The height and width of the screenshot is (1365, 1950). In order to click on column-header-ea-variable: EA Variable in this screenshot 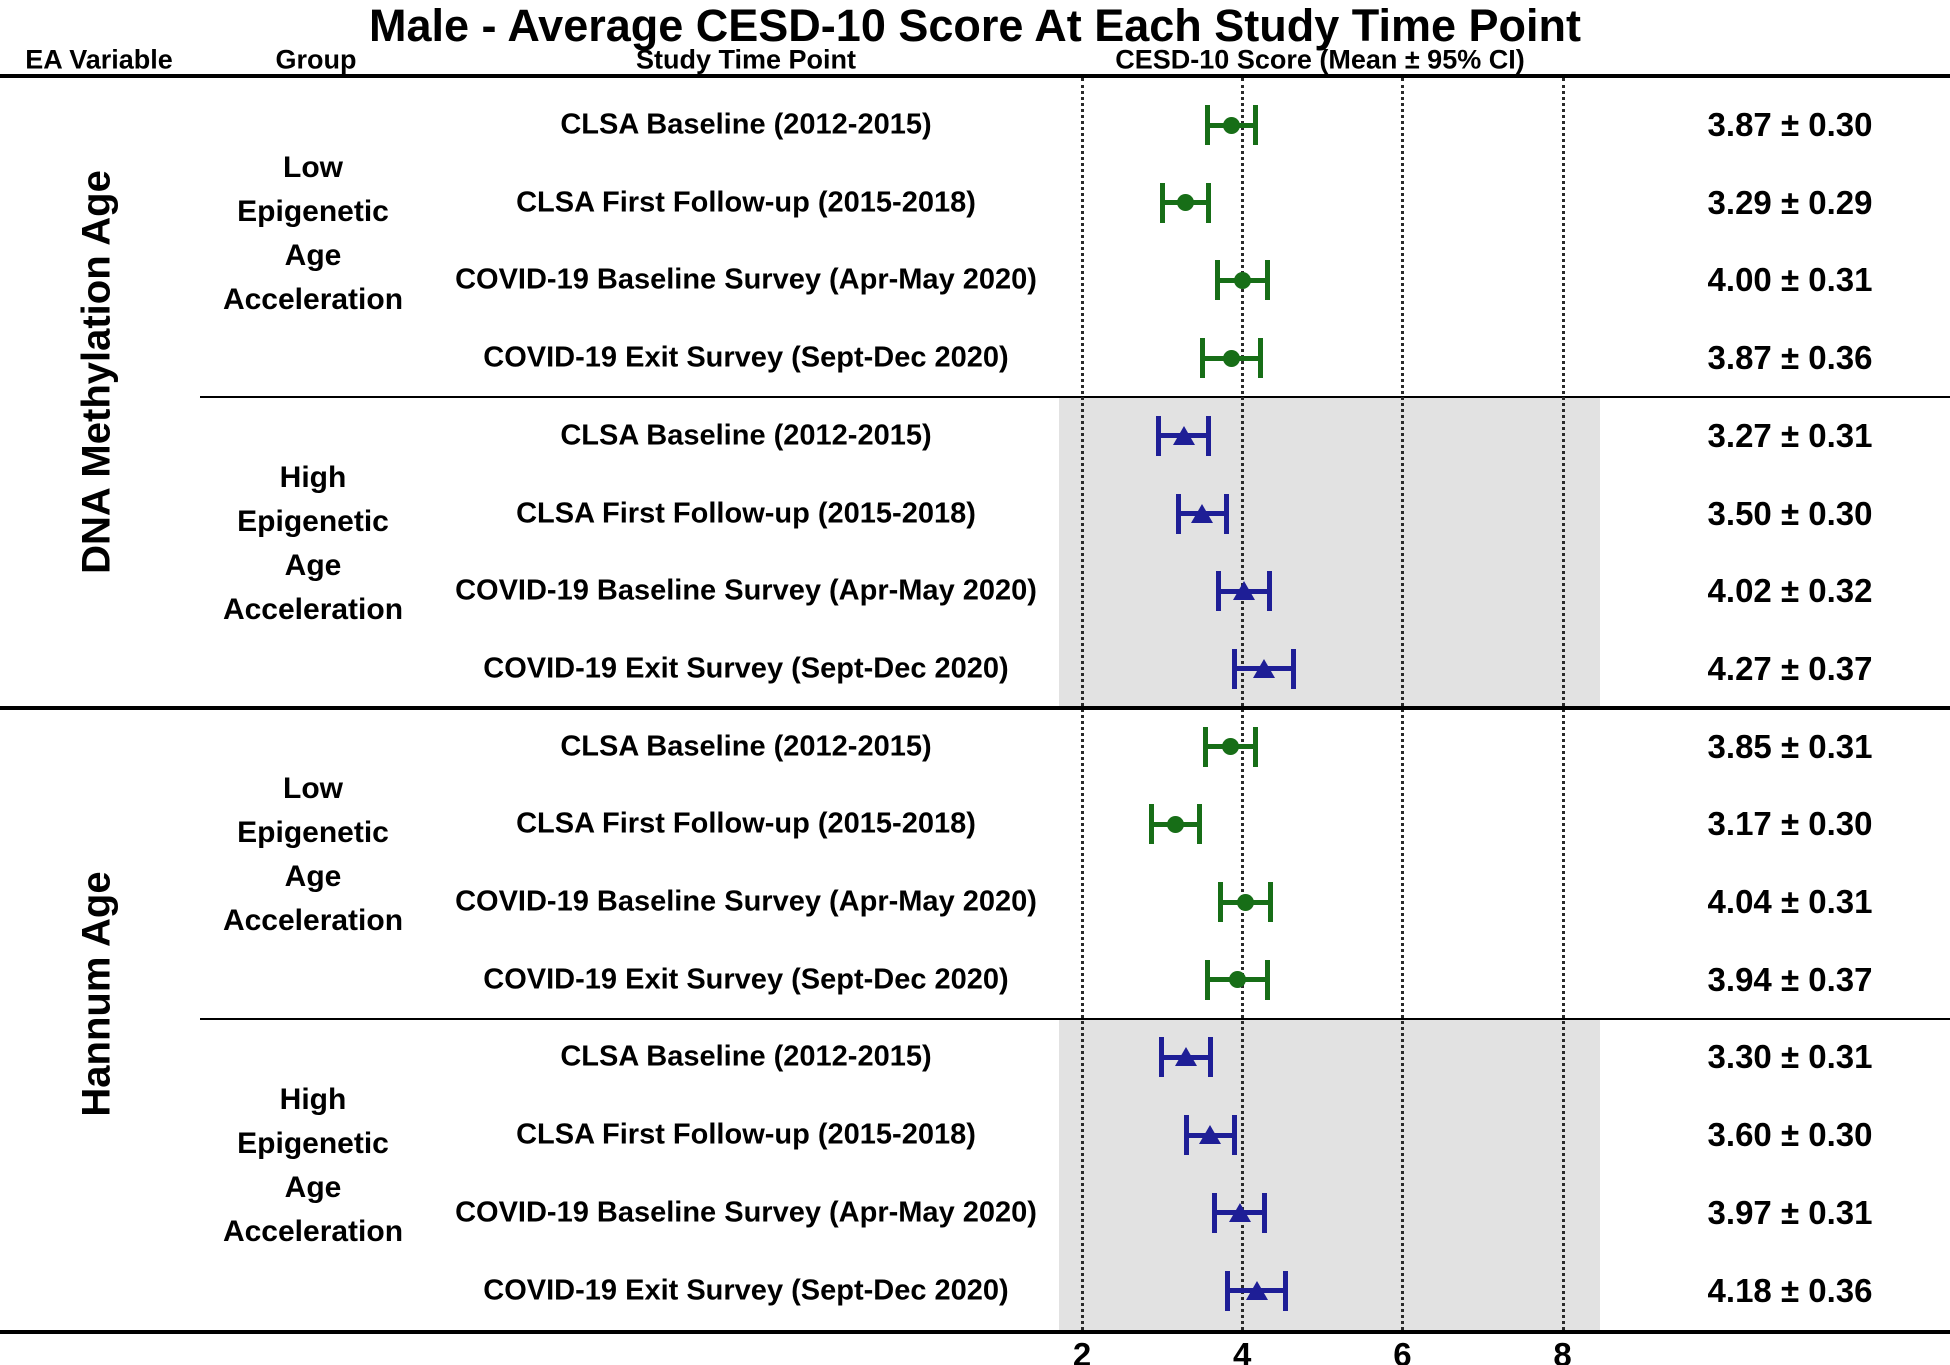, I will do `click(99, 59)`.